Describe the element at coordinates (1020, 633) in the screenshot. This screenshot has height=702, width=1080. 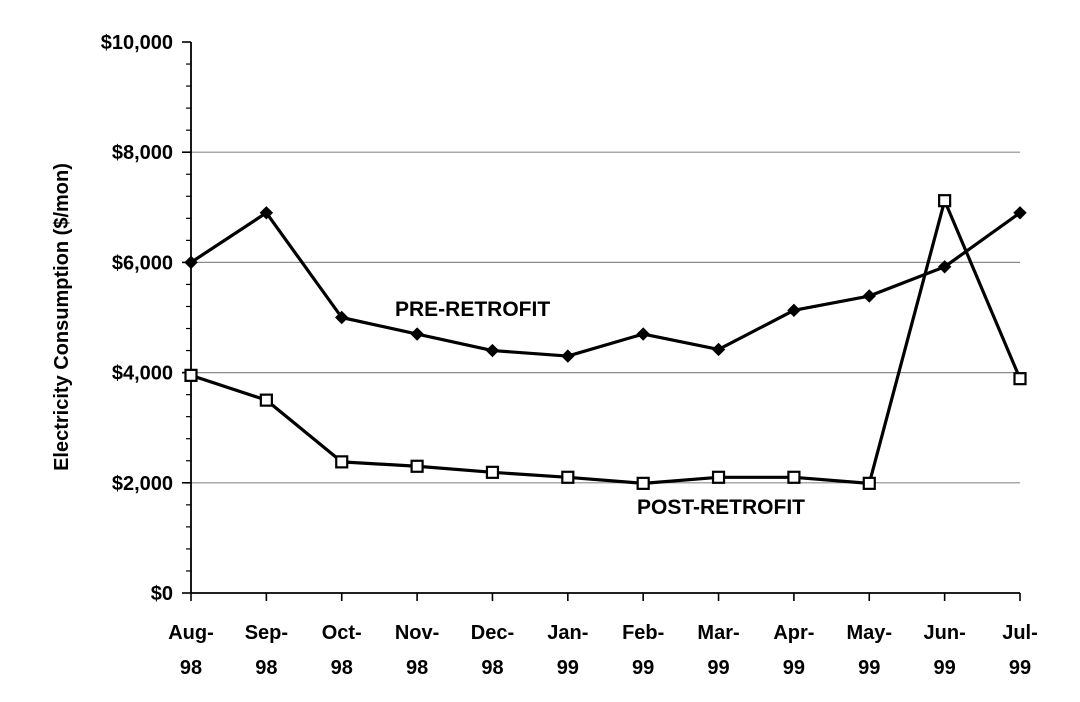
I see `x-tick-label: Jul-` at that location.